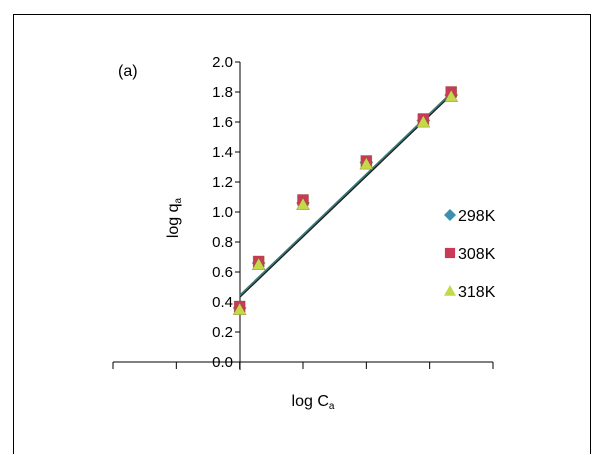  What do you see at coordinates (222, 302) in the screenshot?
I see `y-tick-label: 0.4` at bounding box center [222, 302].